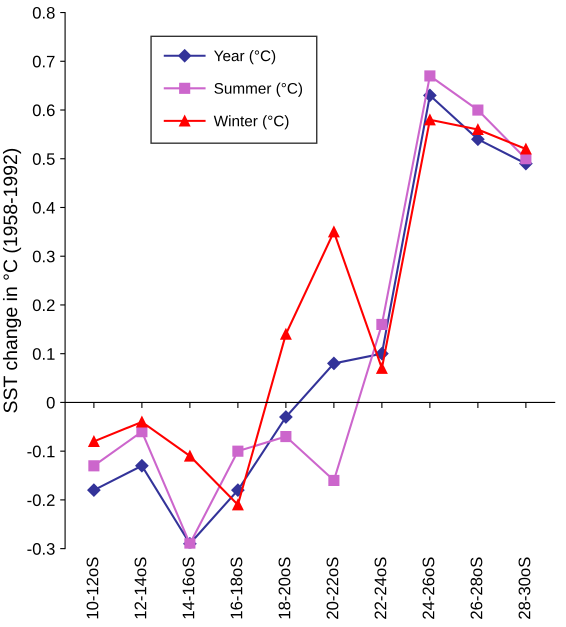  Describe the element at coordinates (43, 305) in the screenshot. I see `y-tick-label: 0.2` at that location.